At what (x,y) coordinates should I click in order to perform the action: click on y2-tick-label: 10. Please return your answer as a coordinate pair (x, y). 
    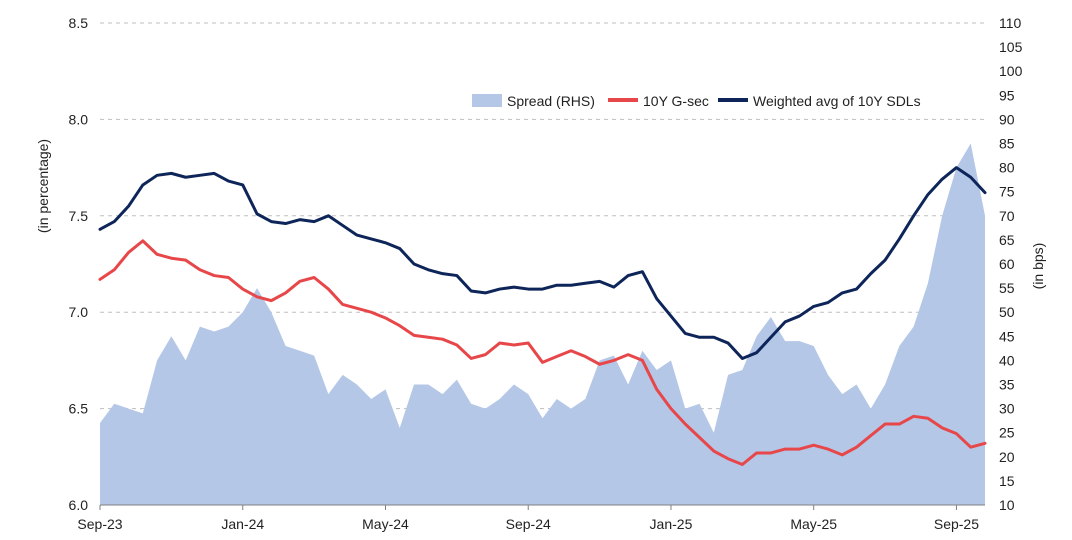
    Looking at the image, I should click on (1007, 505).